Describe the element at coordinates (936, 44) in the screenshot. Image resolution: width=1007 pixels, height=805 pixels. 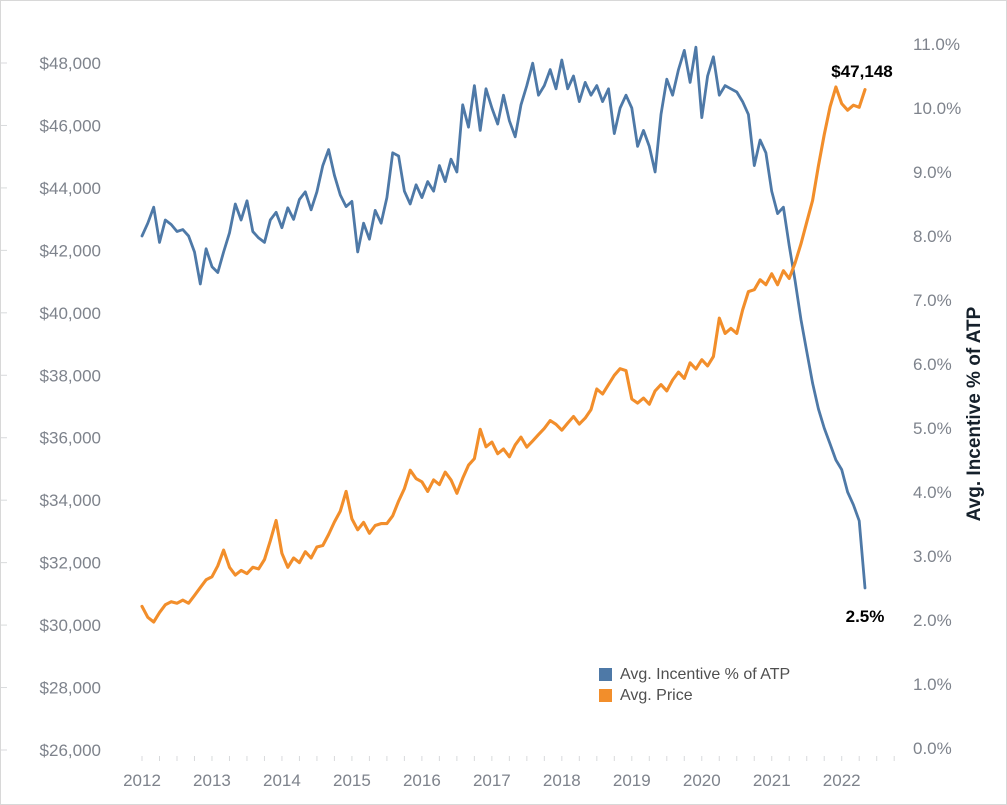
I see `right-axis-tick-label: 11.0%` at that location.